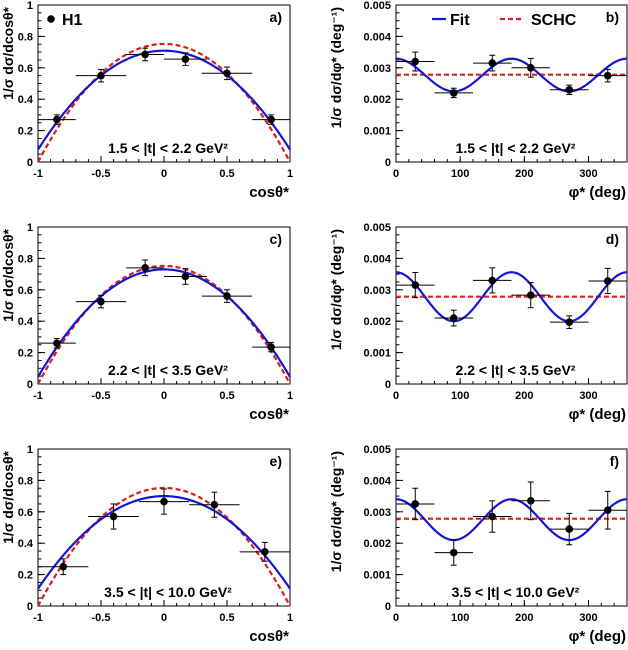 The image size is (628, 650). Describe the element at coordinates (101, 174) in the screenshot. I see `x-tick-label: -0.5` at that location.